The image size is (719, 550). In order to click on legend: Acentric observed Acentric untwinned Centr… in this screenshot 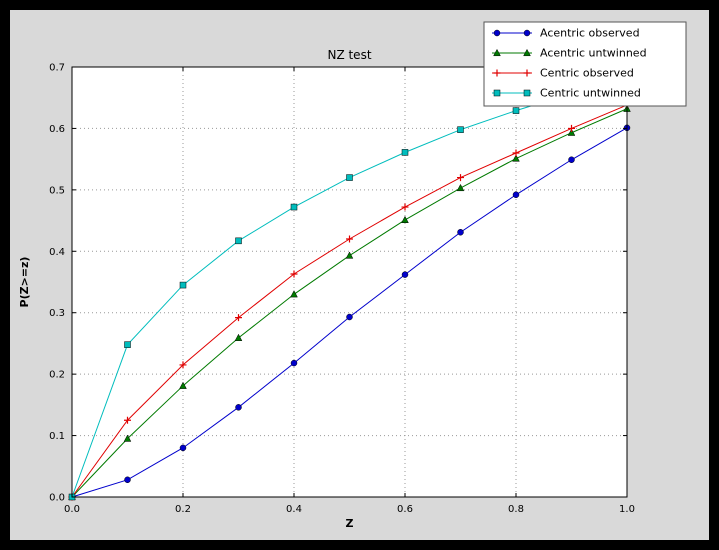, I will do `click(585, 64)`.